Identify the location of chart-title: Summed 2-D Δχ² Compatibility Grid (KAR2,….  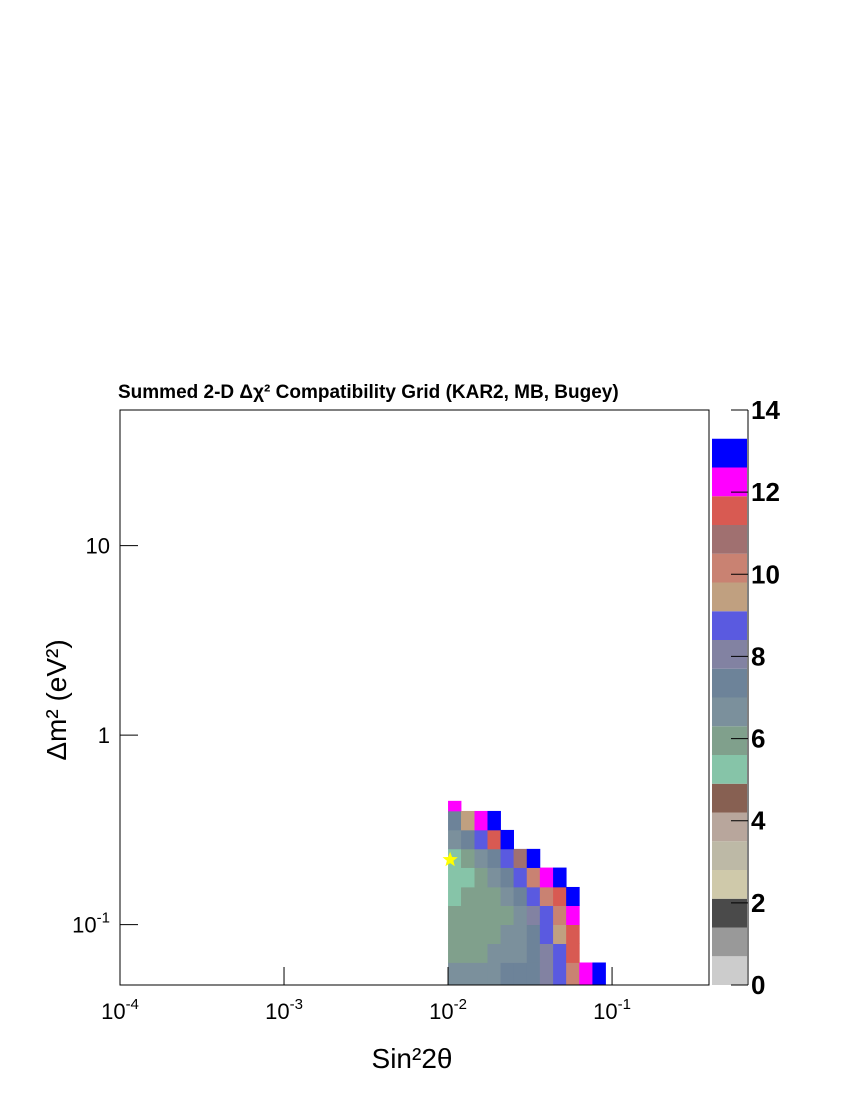
(368, 392).